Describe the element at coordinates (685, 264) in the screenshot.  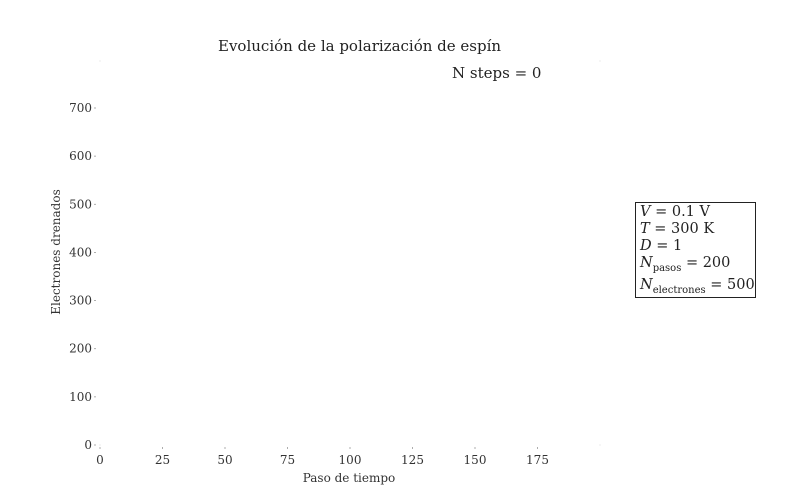
I see `param-n-pasos: Npasos = 200` at that location.